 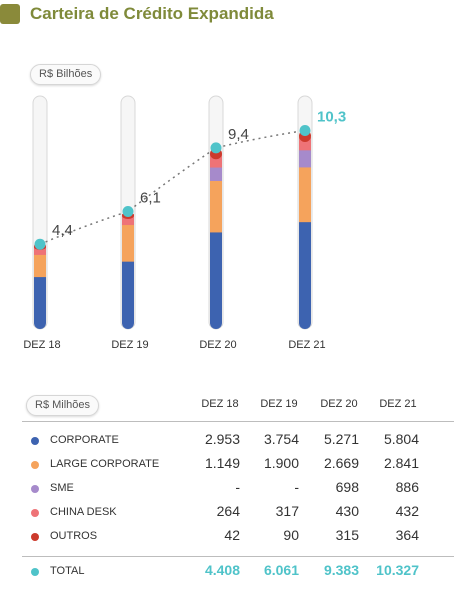 I want to click on table-row: CORPORATE 2.953 3.754 5.271 5.804, so click(x=227, y=441).